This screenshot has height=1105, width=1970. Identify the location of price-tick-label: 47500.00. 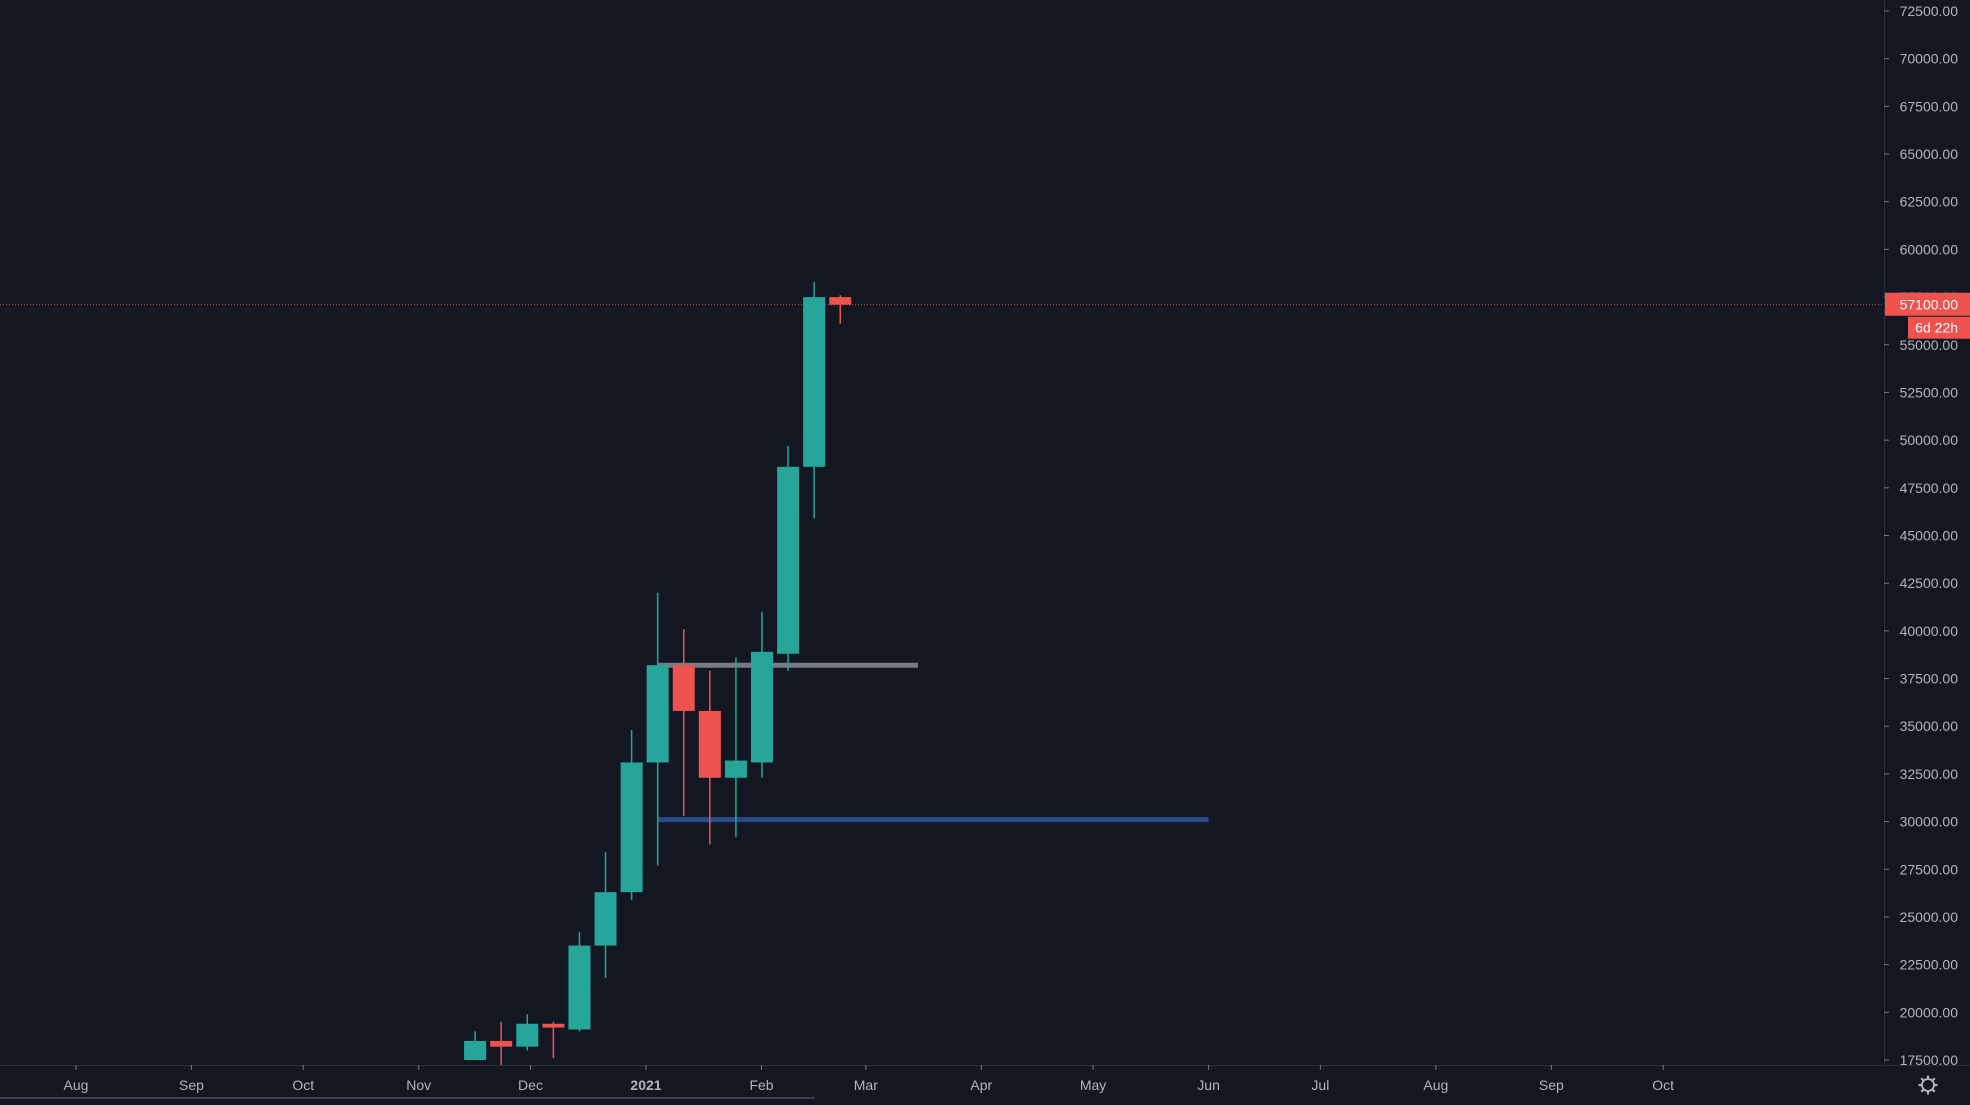
(1929, 488).